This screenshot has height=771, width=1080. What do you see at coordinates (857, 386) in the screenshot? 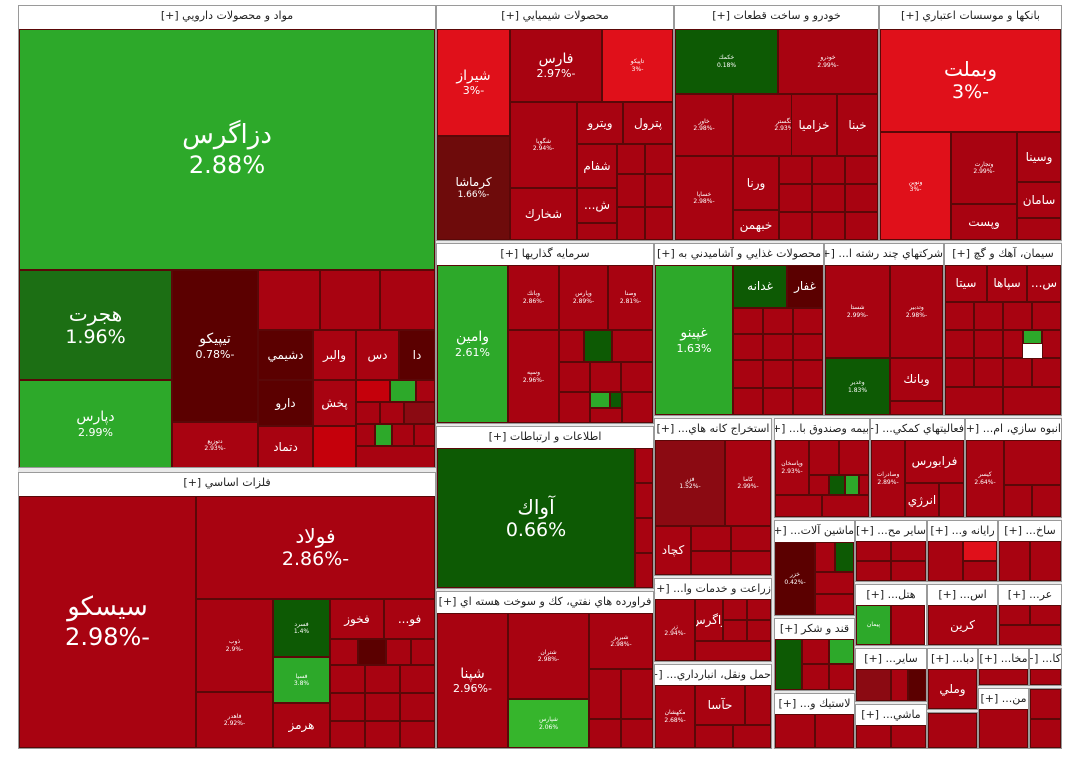
I see `tile-vghadir: وغدير 1.83%` at bounding box center [857, 386].